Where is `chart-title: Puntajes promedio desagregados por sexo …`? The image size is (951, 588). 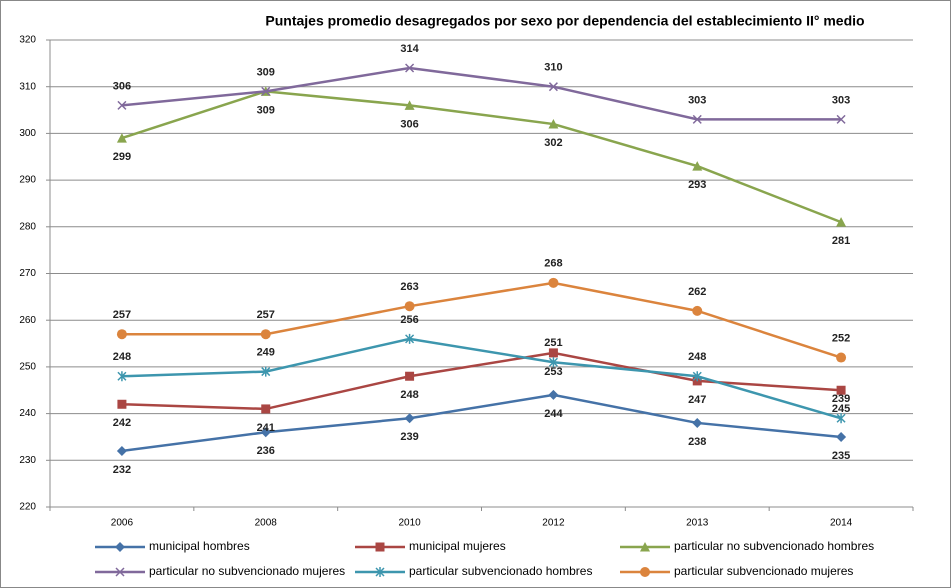
chart-title: Puntajes promedio desagregados por sexo … is located at coordinates (564, 21).